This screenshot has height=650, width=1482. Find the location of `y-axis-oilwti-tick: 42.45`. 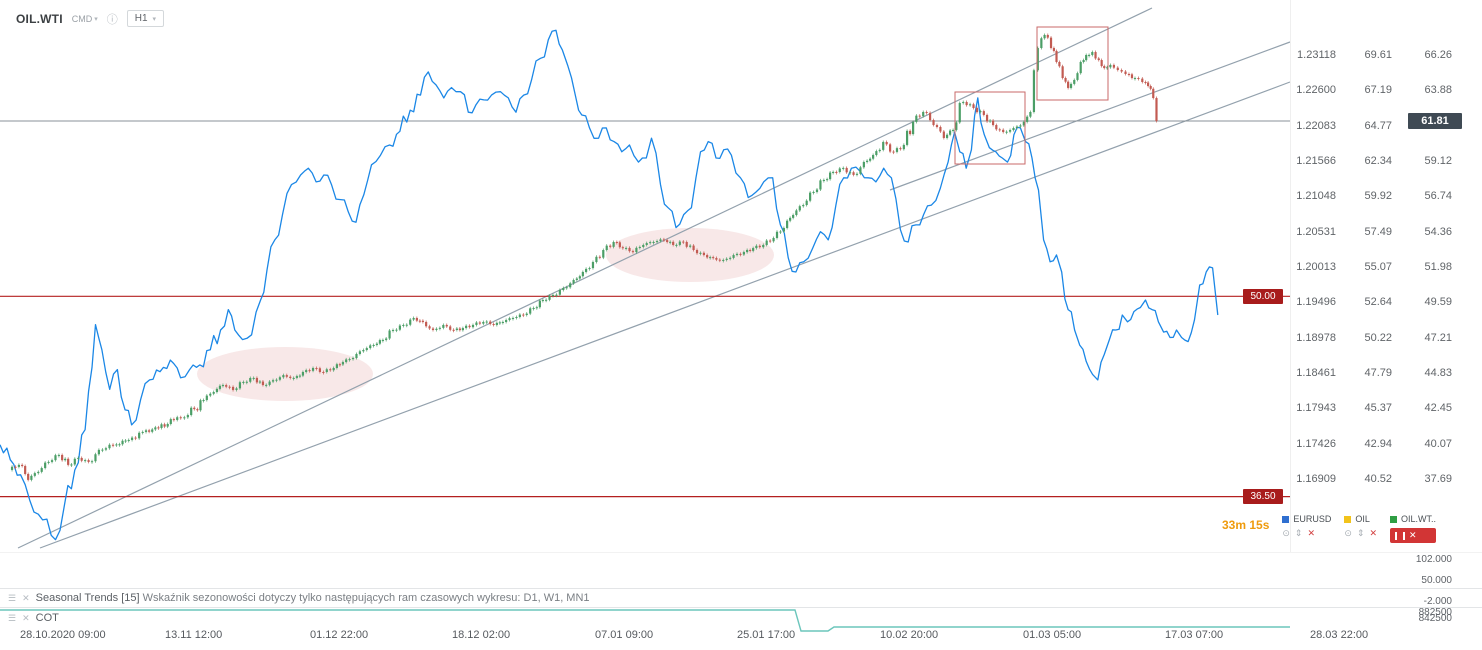

y-axis-oilwti-tick: 42.45 is located at coordinates (1438, 408).